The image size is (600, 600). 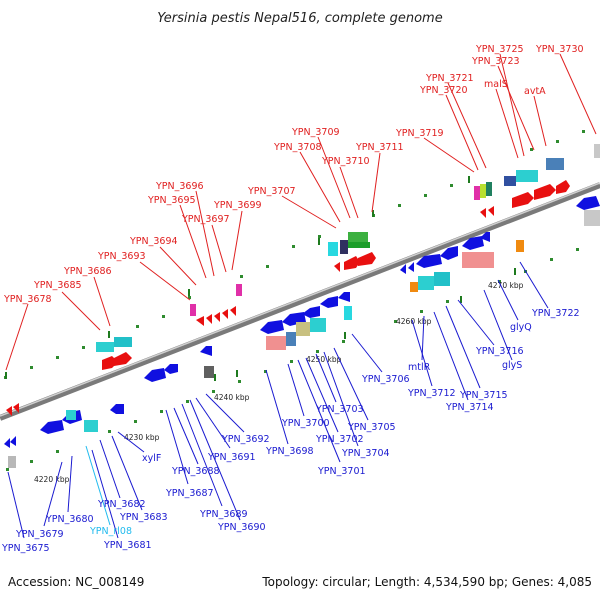 What do you see at coordinates (110, 531) in the screenshot?
I see `gene-label: YPN_rl08` at bounding box center [110, 531].